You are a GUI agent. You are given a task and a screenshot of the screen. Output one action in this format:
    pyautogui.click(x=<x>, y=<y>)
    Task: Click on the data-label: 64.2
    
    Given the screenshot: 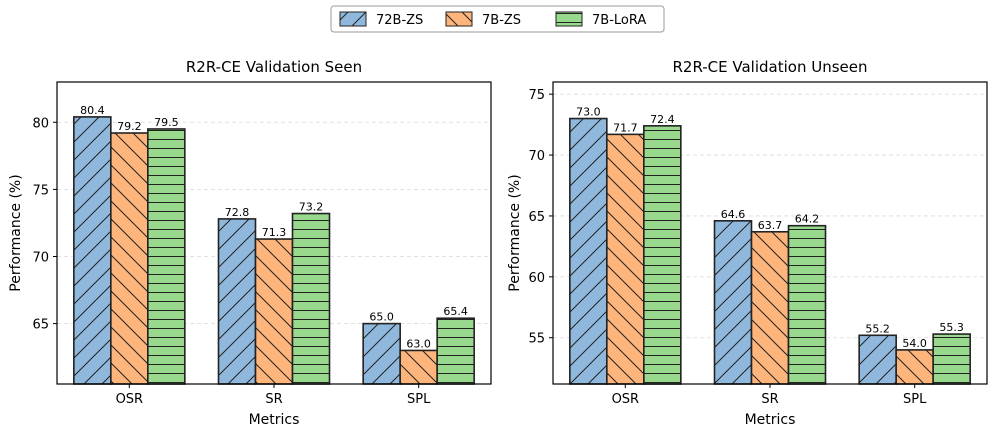 What is the action you would take?
    pyautogui.click(x=807, y=219)
    